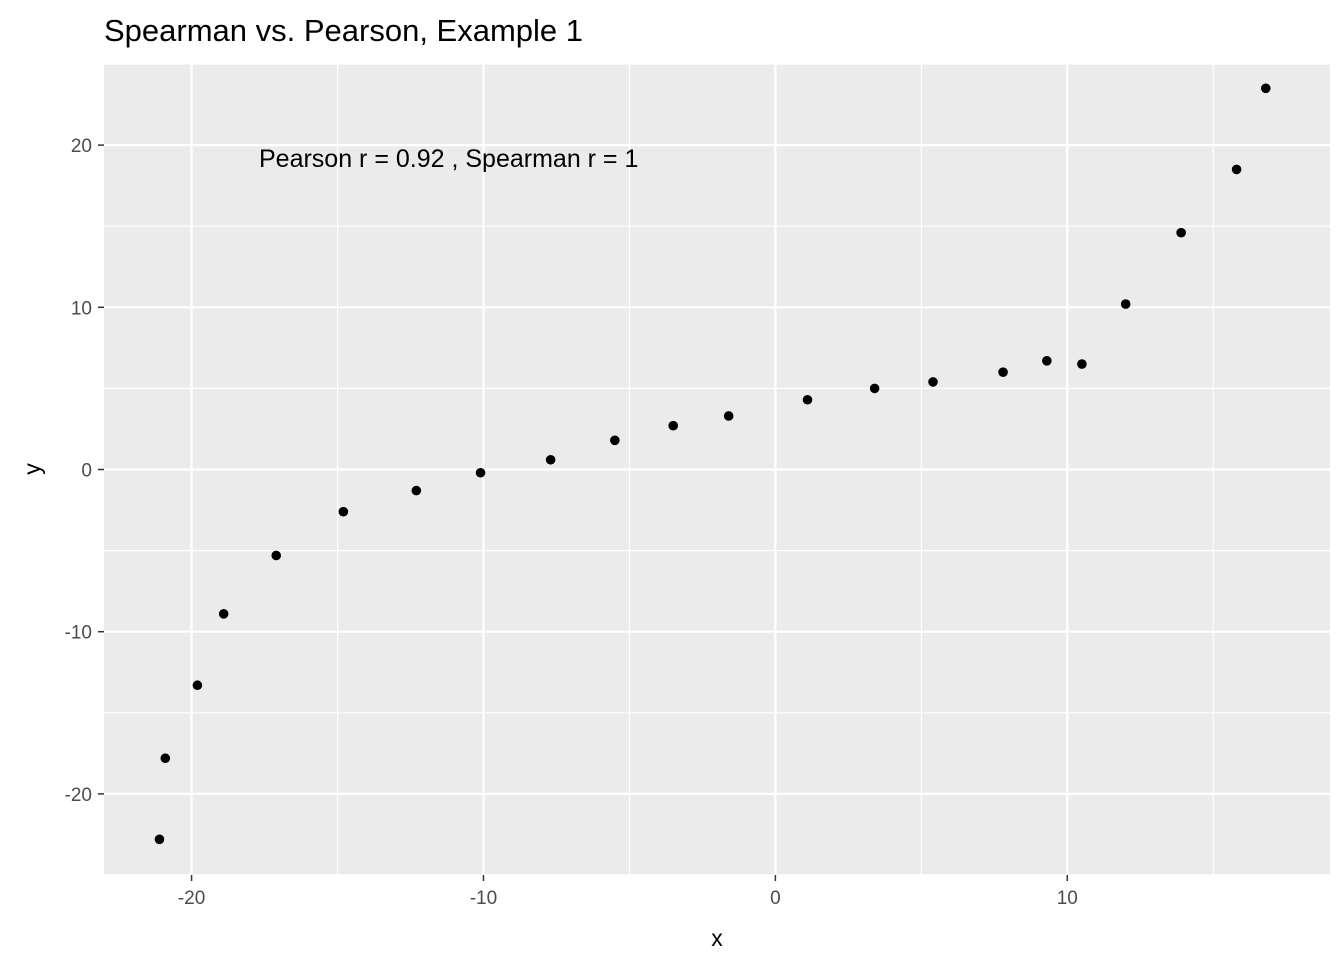 The image size is (1344, 960). Describe the element at coordinates (78, 633) in the screenshot. I see `y-tick-label: -10` at that location.